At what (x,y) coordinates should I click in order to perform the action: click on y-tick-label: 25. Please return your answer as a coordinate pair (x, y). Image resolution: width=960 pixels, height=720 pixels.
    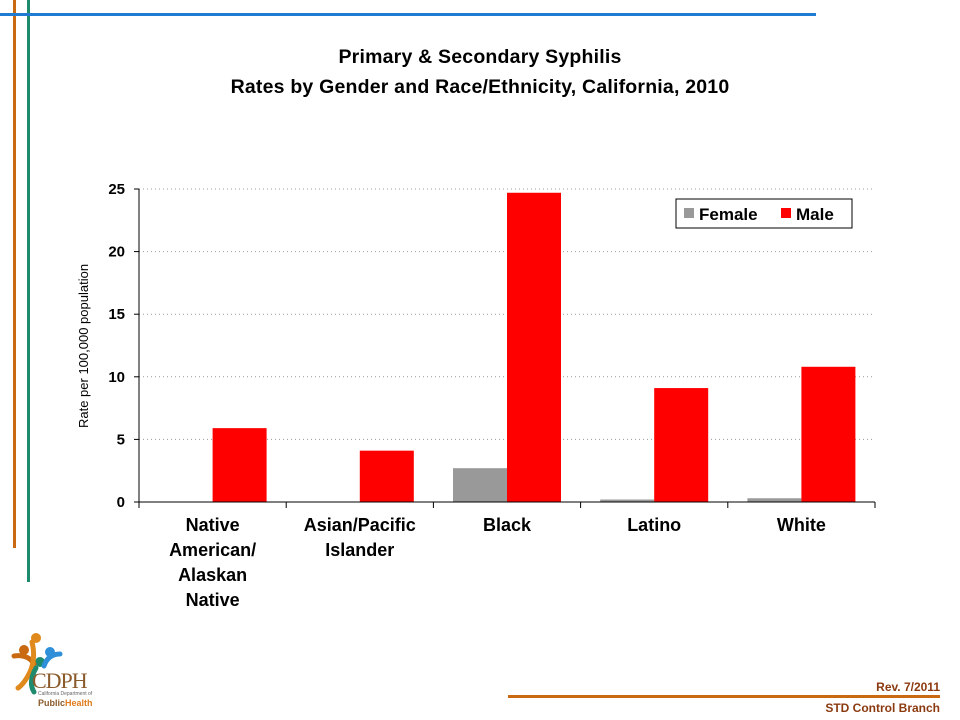
    Looking at the image, I should click on (116, 189).